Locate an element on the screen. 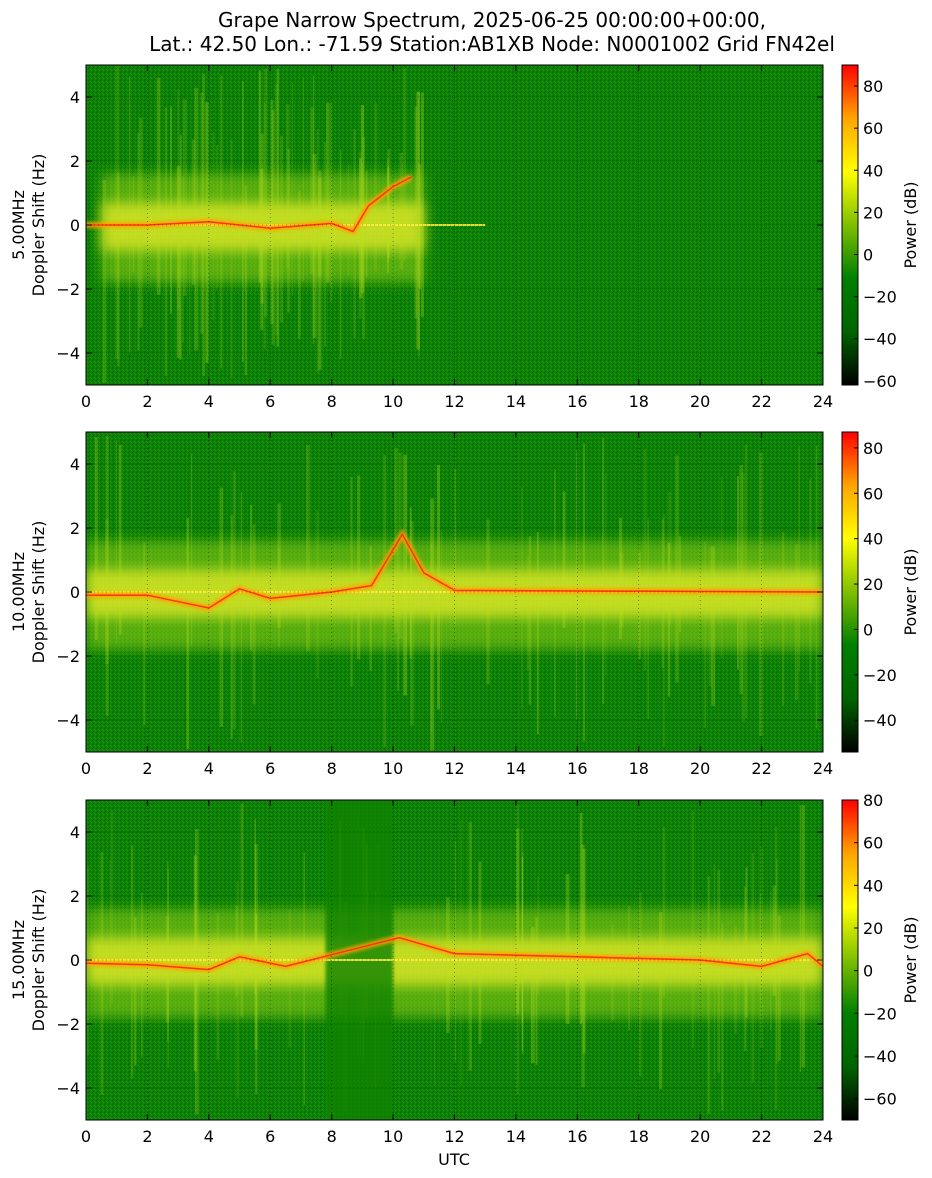  x-axis-label: UTC is located at coordinates (454, 1159).